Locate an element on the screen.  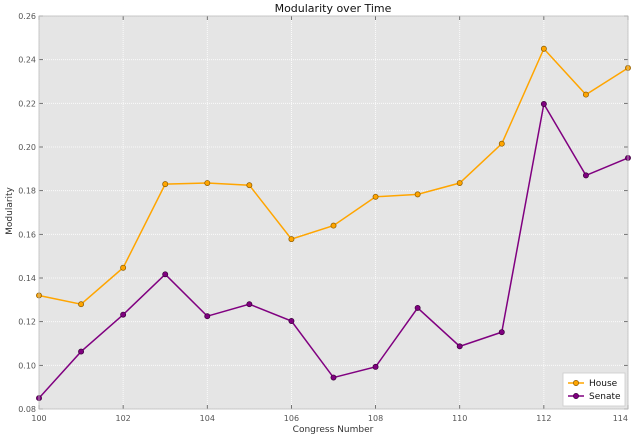
x-tick-label: 106 is located at coordinates (291, 418).